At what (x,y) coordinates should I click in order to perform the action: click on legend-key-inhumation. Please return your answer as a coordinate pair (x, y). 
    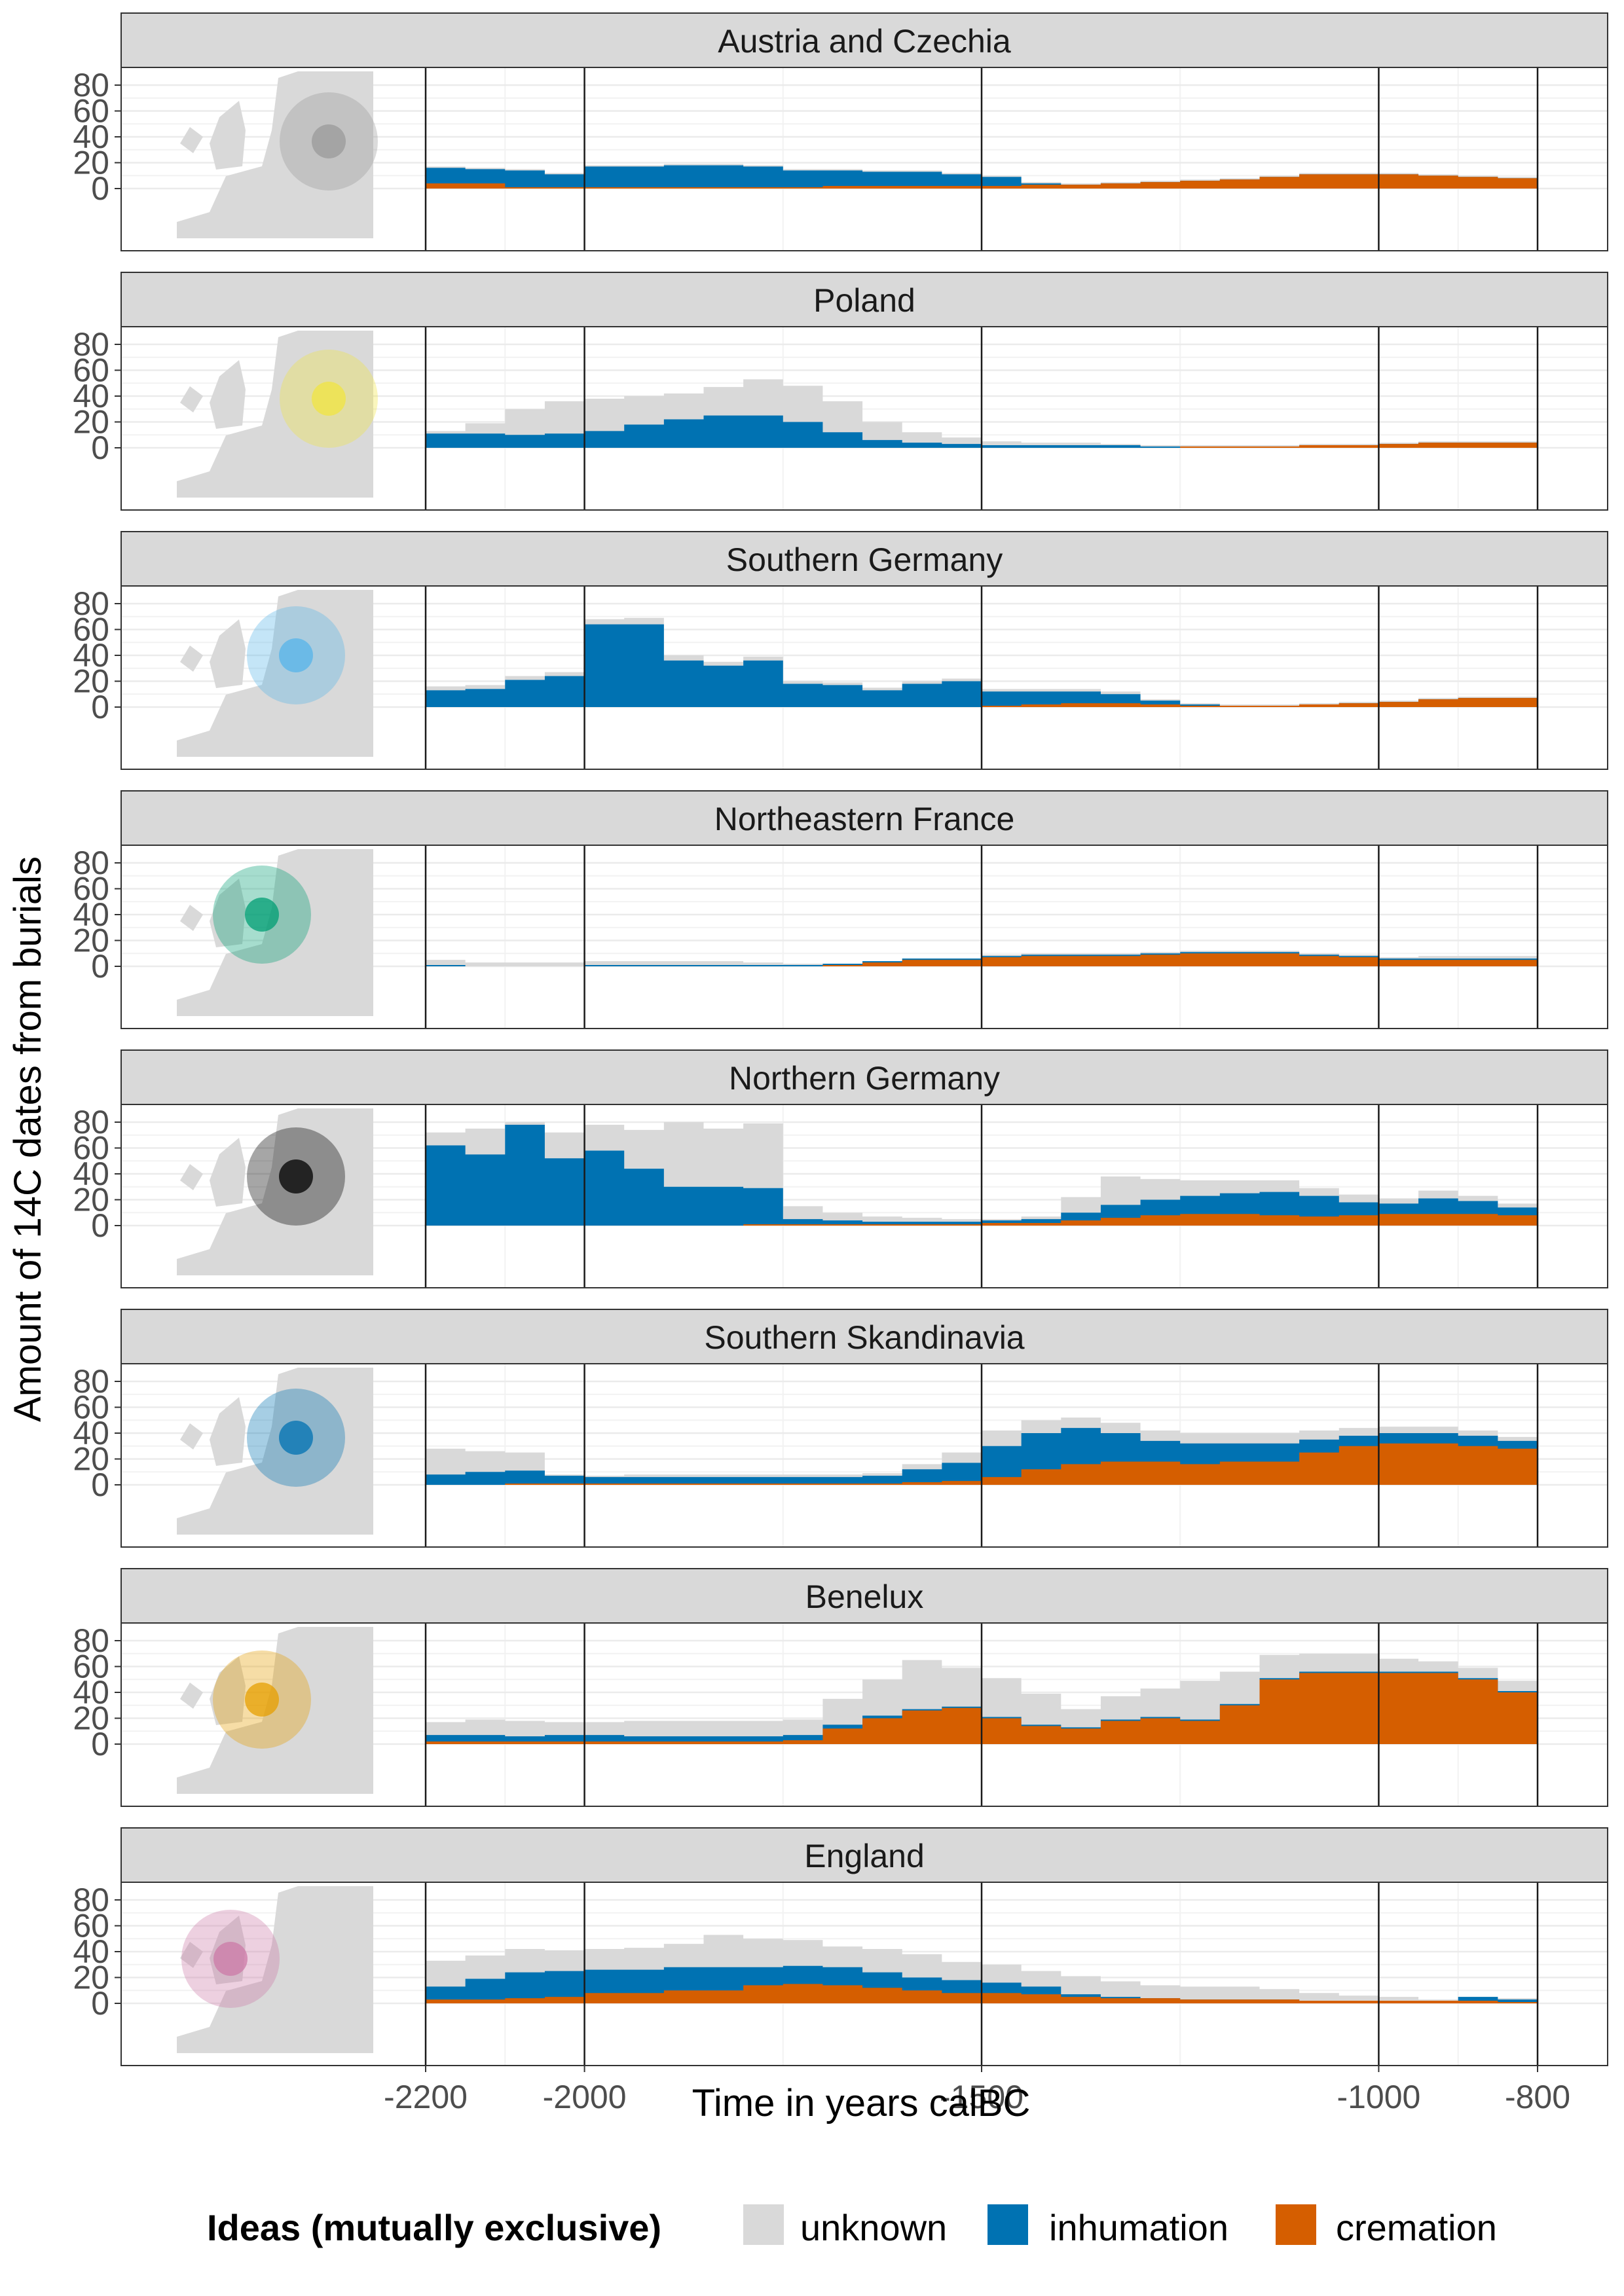
    Looking at the image, I should click on (1007, 2224).